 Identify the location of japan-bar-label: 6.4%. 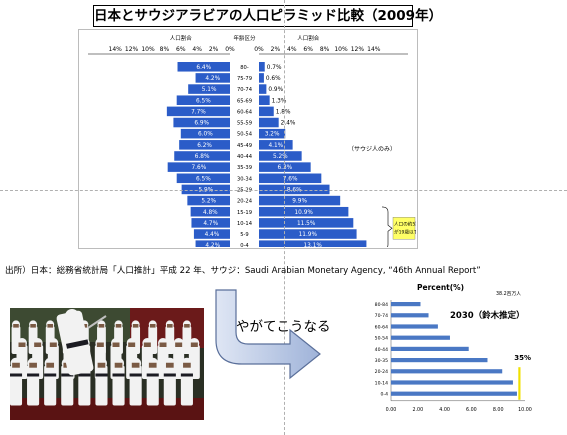
(203, 68).